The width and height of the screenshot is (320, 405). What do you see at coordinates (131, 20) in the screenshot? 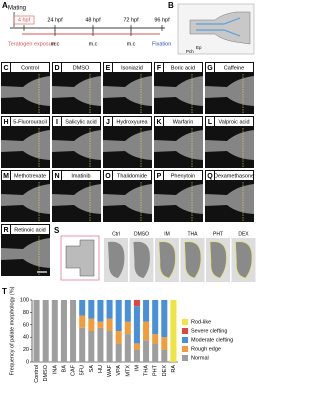
I see `time-label: 72 hpf` at bounding box center [131, 20].